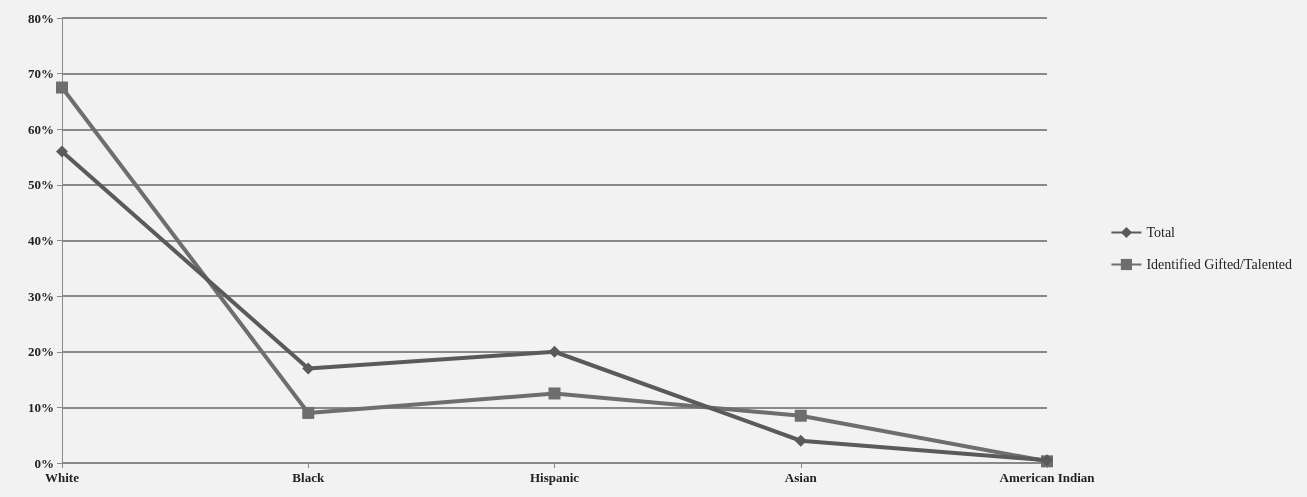  Describe the element at coordinates (41, 185) in the screenshot. I see `y-tick-label: 50%` at that location.